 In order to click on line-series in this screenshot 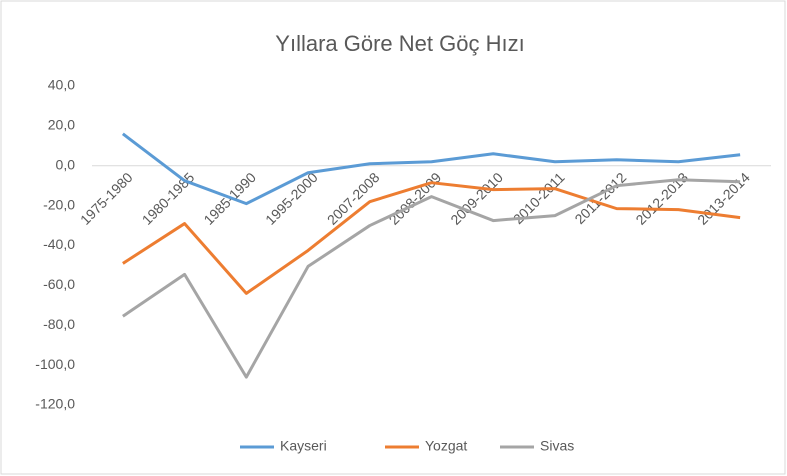, I will do `click(431, 169)`.